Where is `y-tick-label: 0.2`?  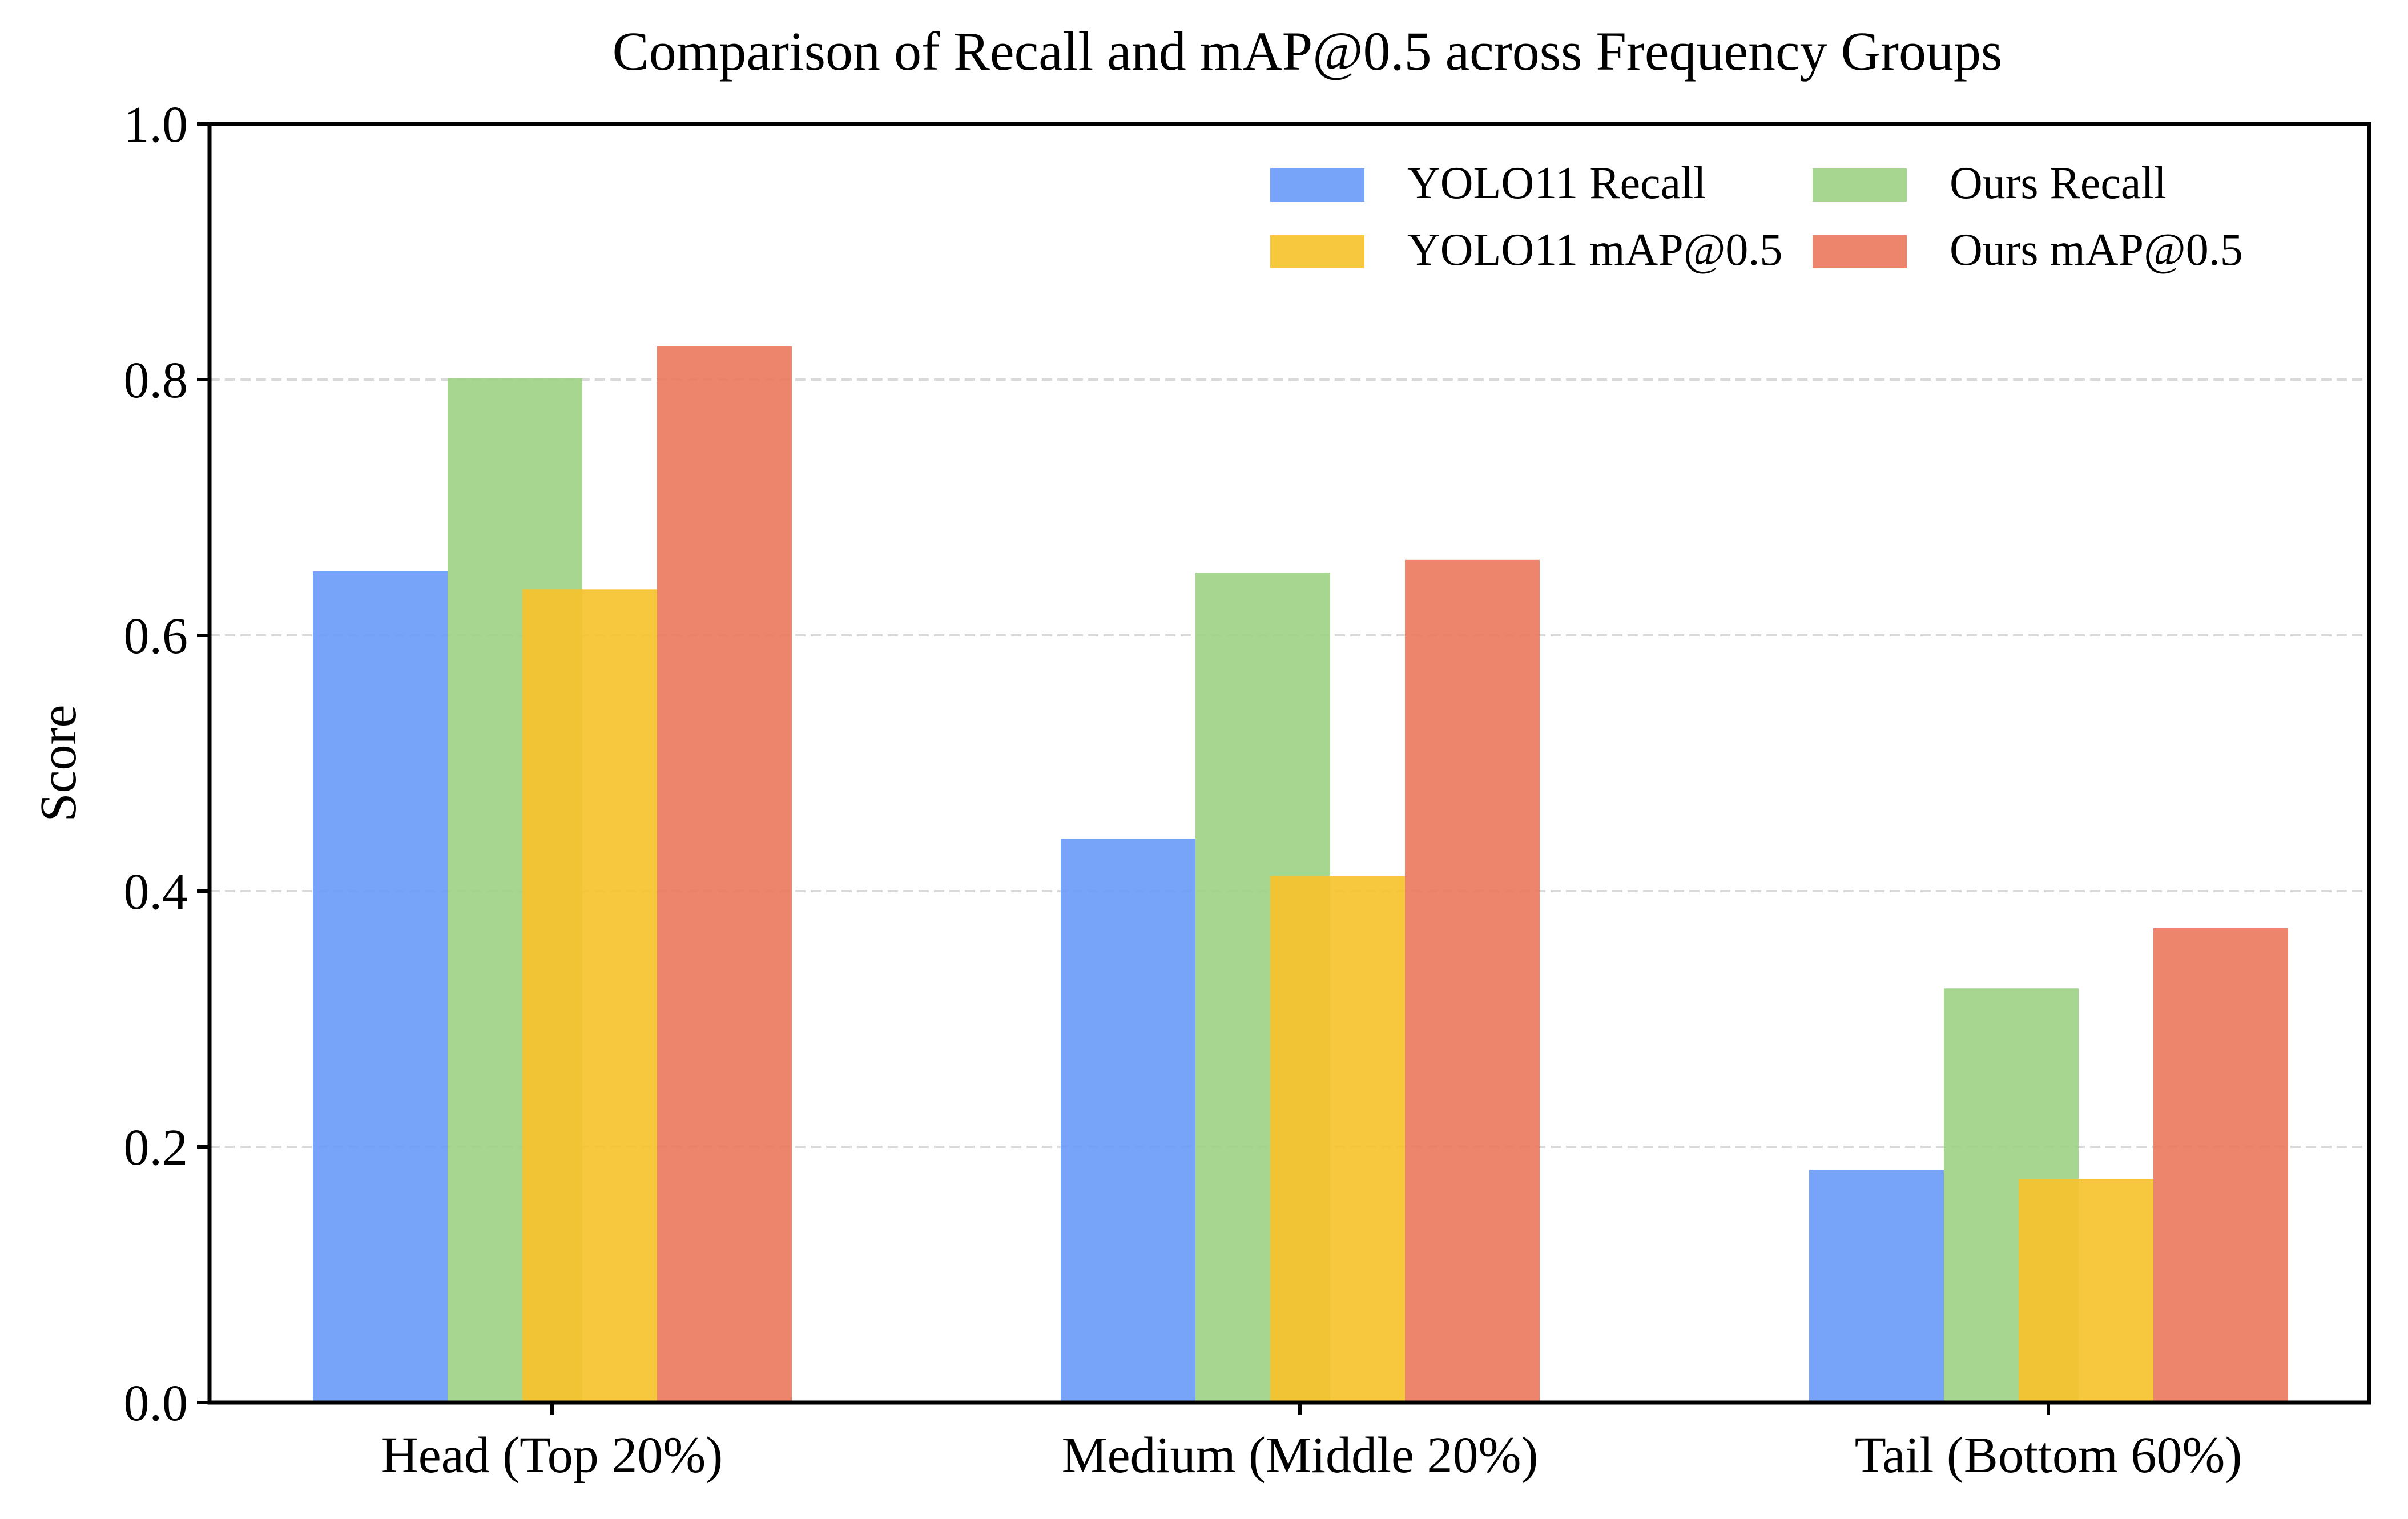 y-tick-label: 0.2 is located at coordinates (156, 1147).